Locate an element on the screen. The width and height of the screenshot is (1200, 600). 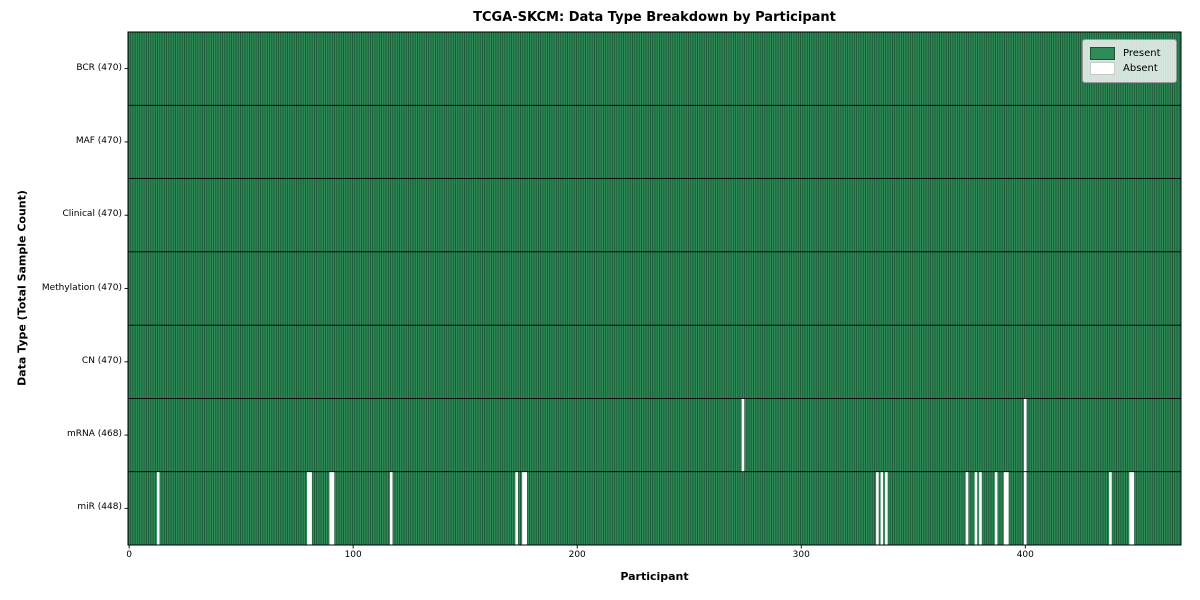
legend-label-present: Present is located at coordinates (1142, 53).